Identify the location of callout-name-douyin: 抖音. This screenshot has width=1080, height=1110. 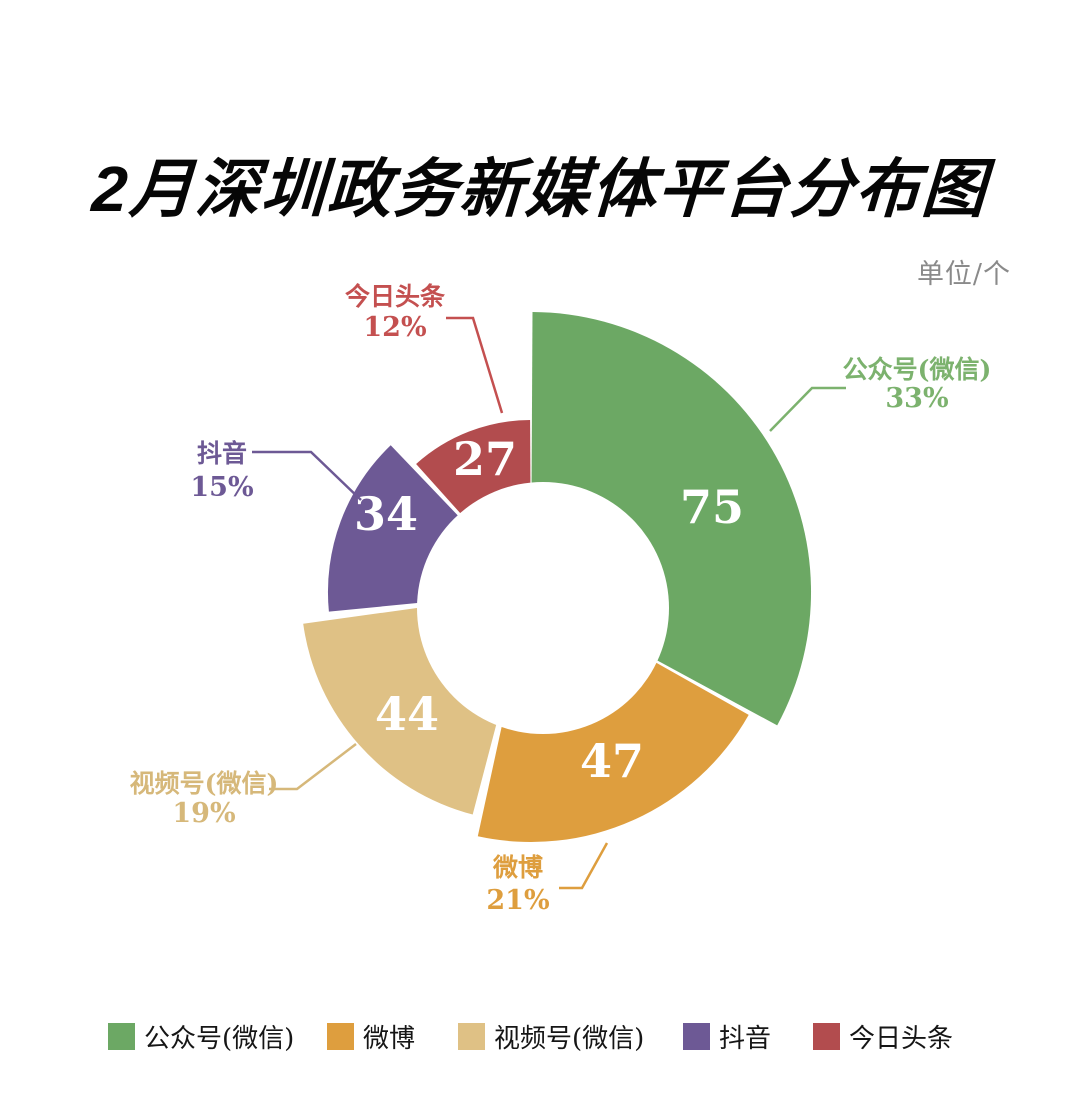
(222, 453).